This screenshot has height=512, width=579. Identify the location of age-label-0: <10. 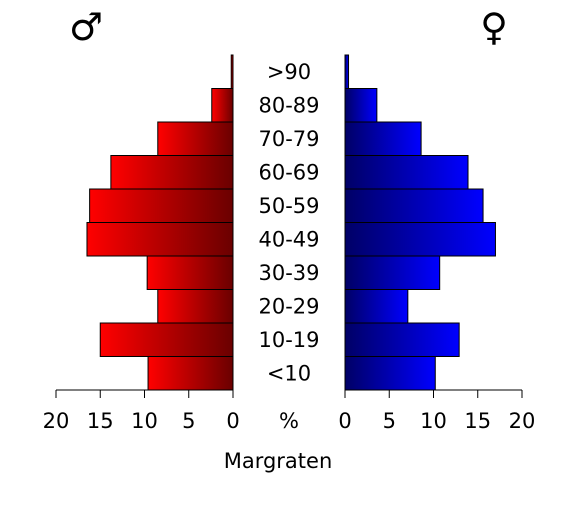
(289, 373).